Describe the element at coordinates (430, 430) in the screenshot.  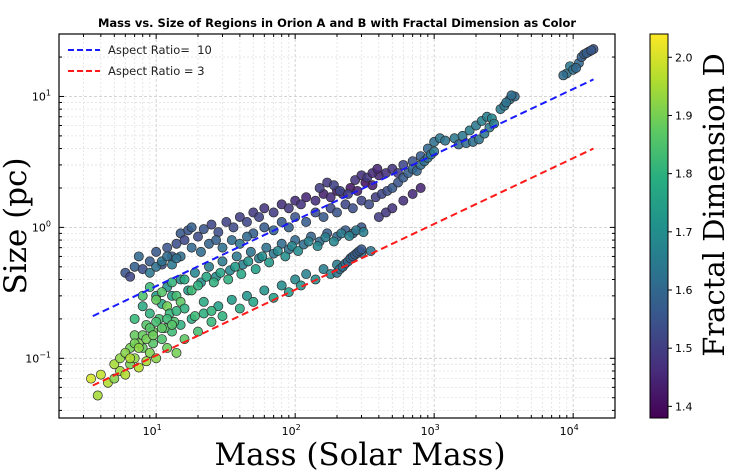
I see `x-tick-label: 10³` at that location.